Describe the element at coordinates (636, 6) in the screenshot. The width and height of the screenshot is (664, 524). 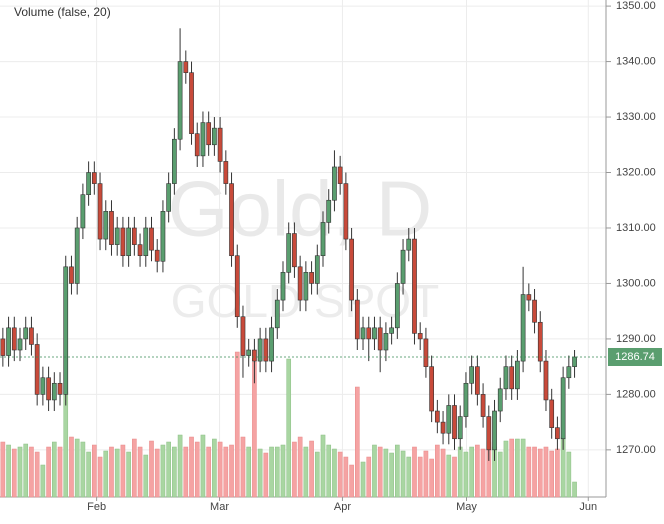
I see `y-tick-label: 1350.00` at that location.